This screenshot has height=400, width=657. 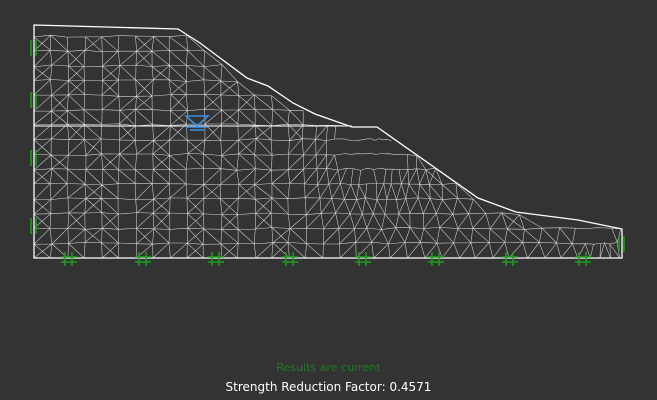 I want to click on srf-value: 0.4571, so click(x=410, y=387).